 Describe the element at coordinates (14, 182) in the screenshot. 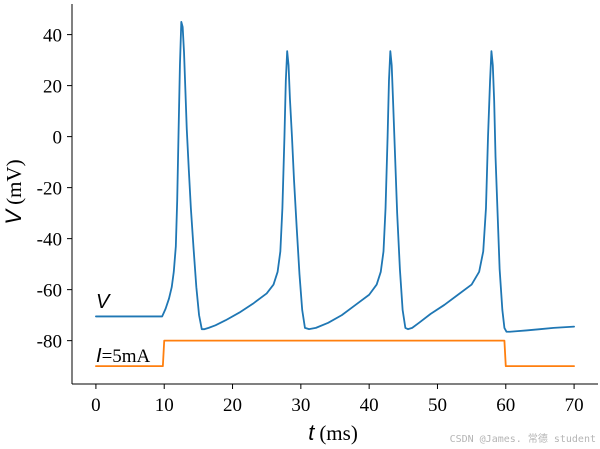

I see `y-axis-unit: (mV)` at that location.